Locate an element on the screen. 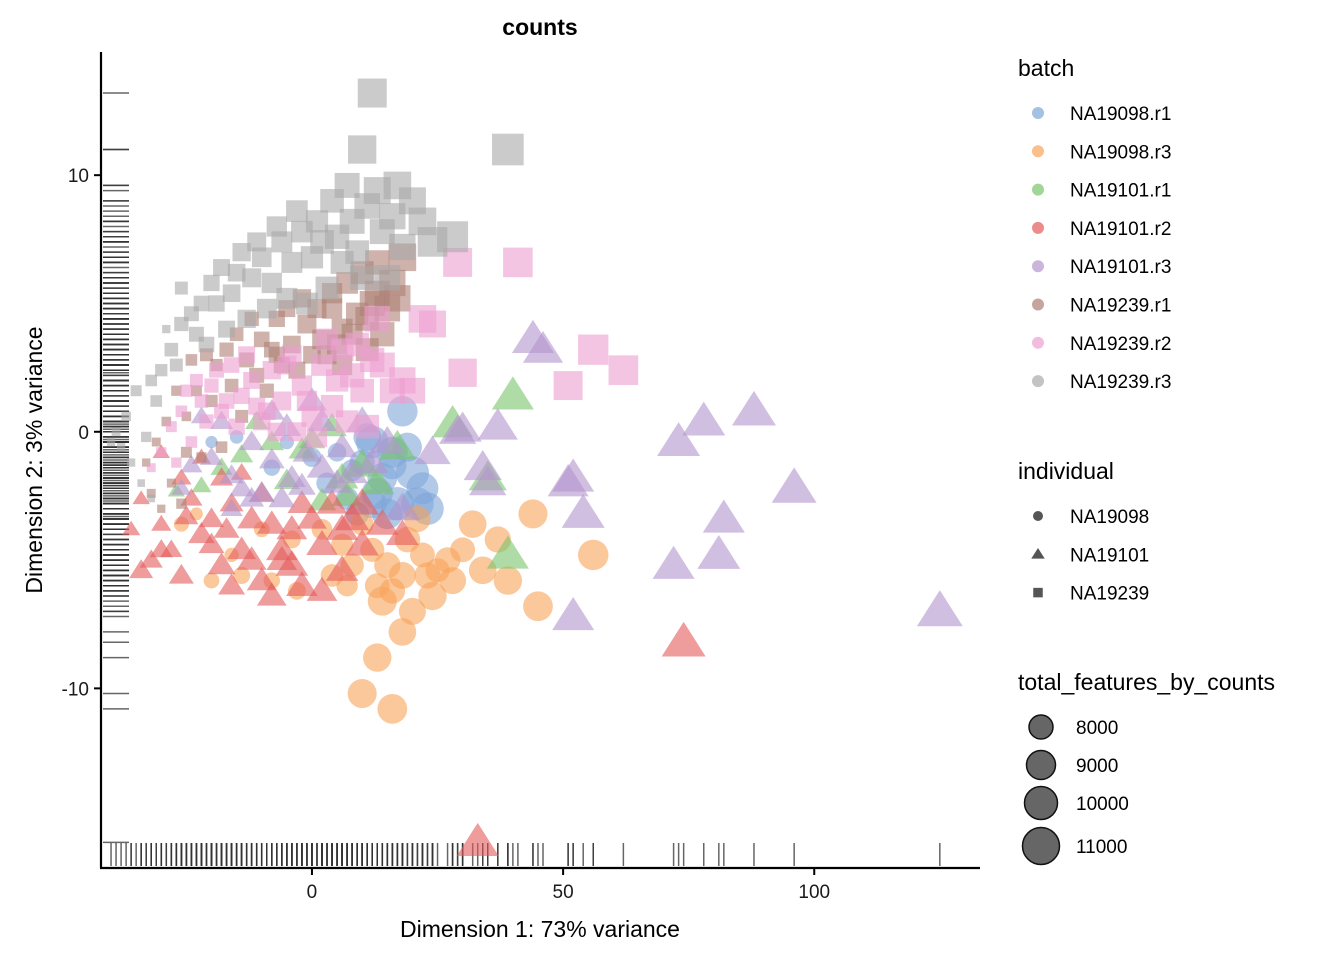 The height and width of the screenshot is (960, 1344). legend-size-items: 8000 9000 10000 11000 is located at coordinates (1075, 790).